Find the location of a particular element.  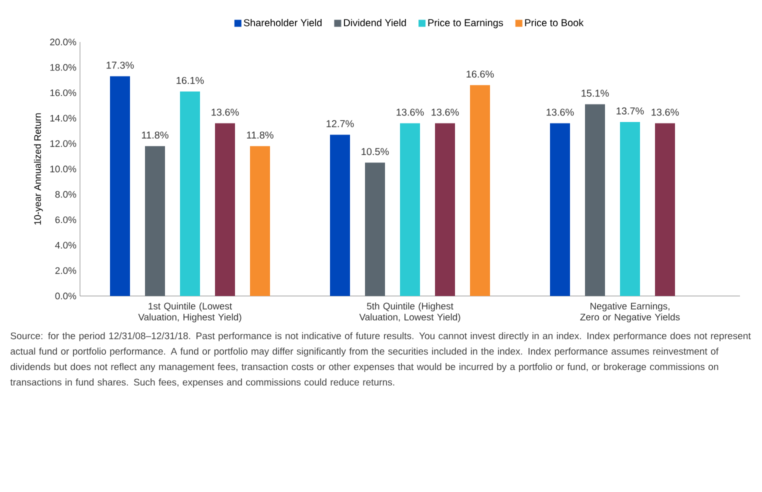

data-label: 12.7% is located at coordinates (340, 124).